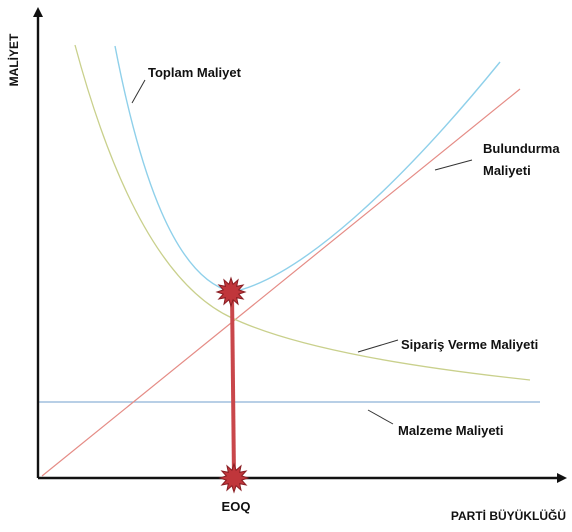 Image resolution: width=572 pixels, height=532 pixels. Describe the element at coordinates (380, 417) in the screenshot. I see `material-cost-leader` at that location.